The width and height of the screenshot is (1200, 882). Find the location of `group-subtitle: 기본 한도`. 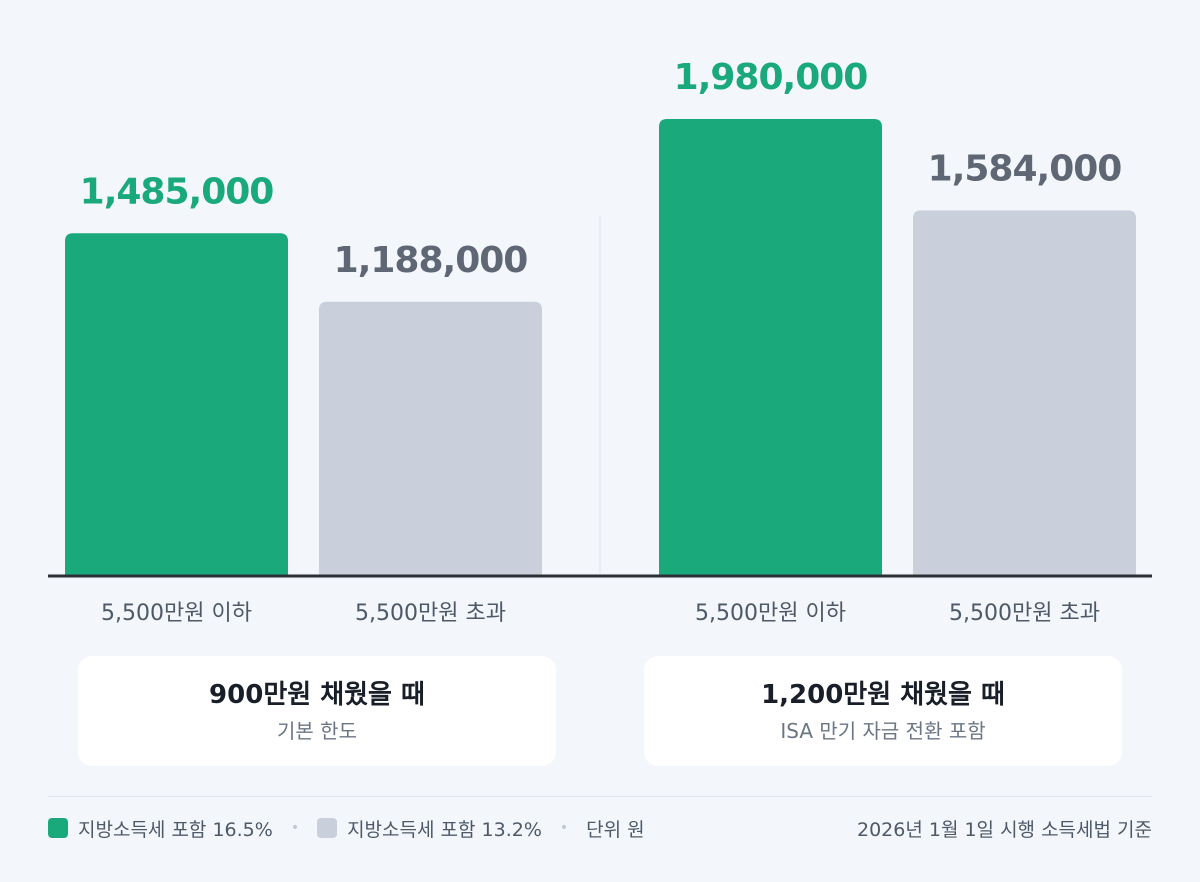

group-subtitle: 기본 한도 is located at coordinates (317, 731).